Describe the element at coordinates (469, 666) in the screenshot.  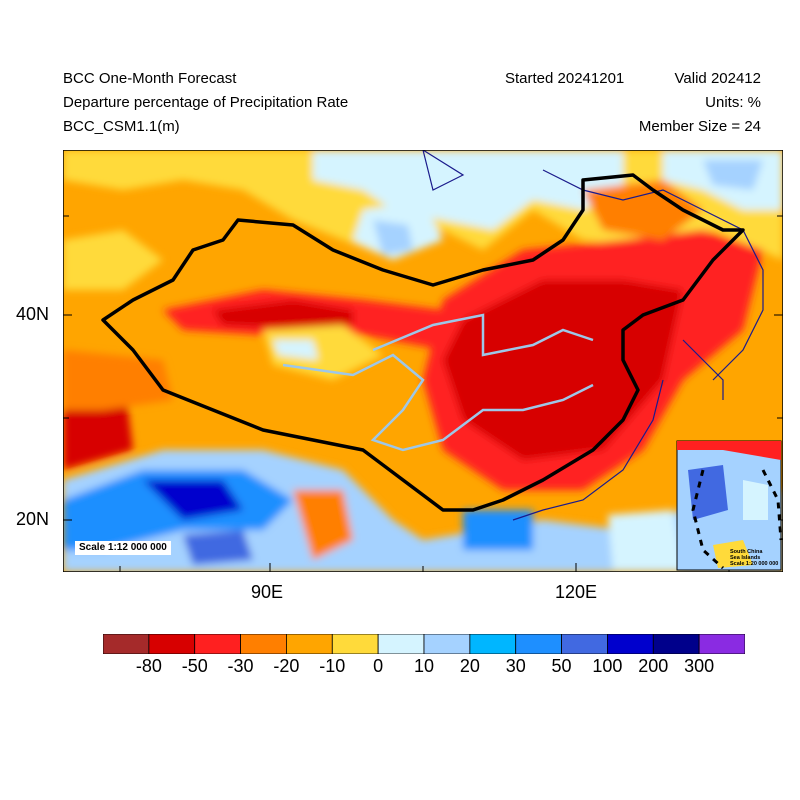
I see `colorbar-tick-label: 20` at that location.